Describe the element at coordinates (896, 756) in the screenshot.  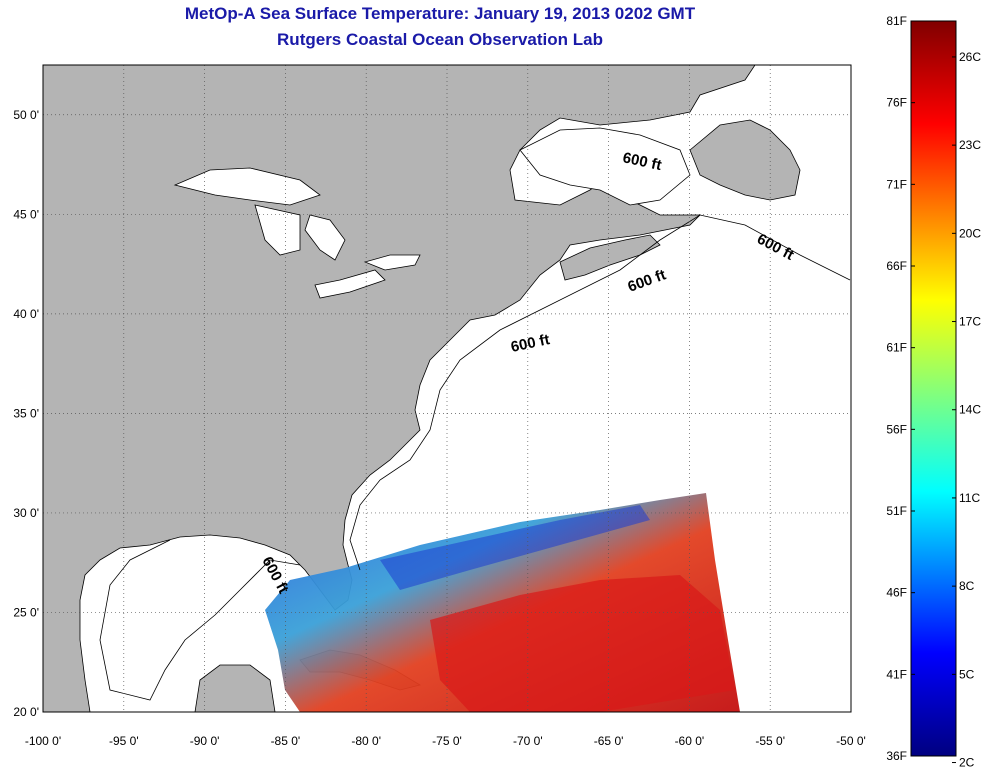
I see `colorbar-f-label: 36F` at that location.